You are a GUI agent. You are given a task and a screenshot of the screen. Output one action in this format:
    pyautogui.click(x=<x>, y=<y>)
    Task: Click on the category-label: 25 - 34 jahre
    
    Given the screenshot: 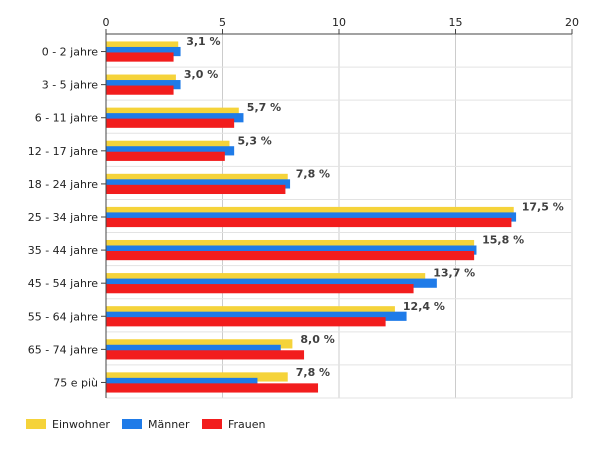 What is the action you would take?
    pyautogui.click(x=63, y=217)
    